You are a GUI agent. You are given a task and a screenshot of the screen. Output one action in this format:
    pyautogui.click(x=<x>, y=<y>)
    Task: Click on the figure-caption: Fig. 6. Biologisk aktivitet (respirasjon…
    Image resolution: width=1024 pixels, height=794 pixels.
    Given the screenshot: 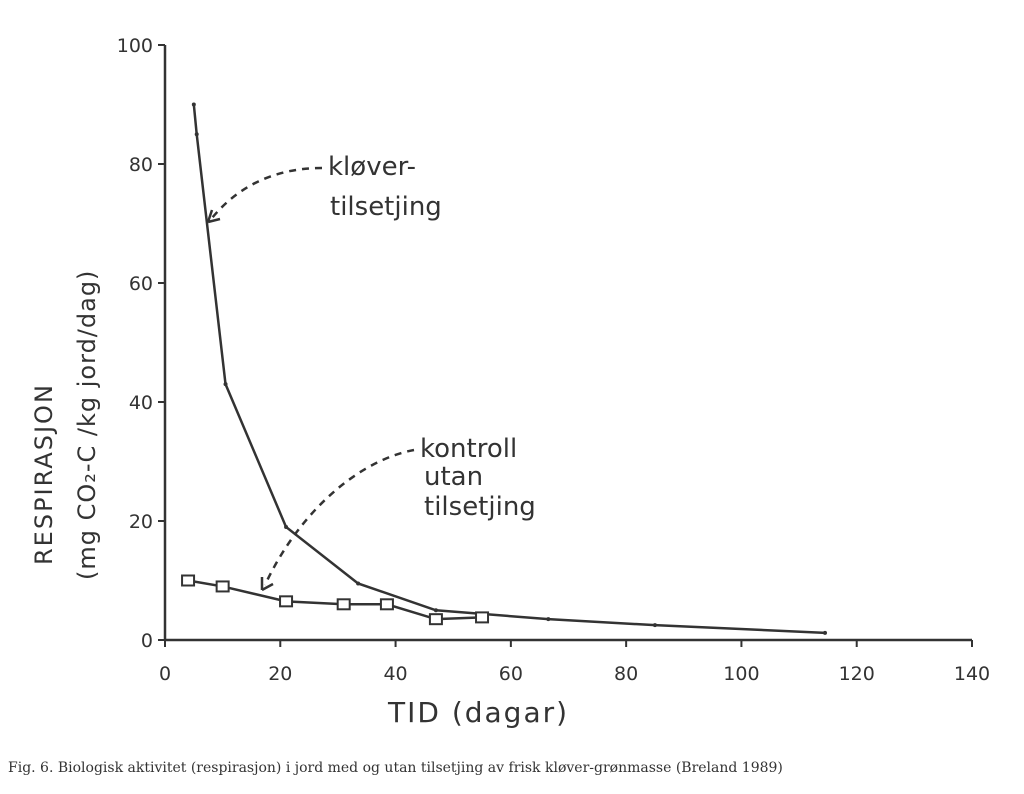 What is the action you would take?
    pyautogui.click(x=395, y=768)
    